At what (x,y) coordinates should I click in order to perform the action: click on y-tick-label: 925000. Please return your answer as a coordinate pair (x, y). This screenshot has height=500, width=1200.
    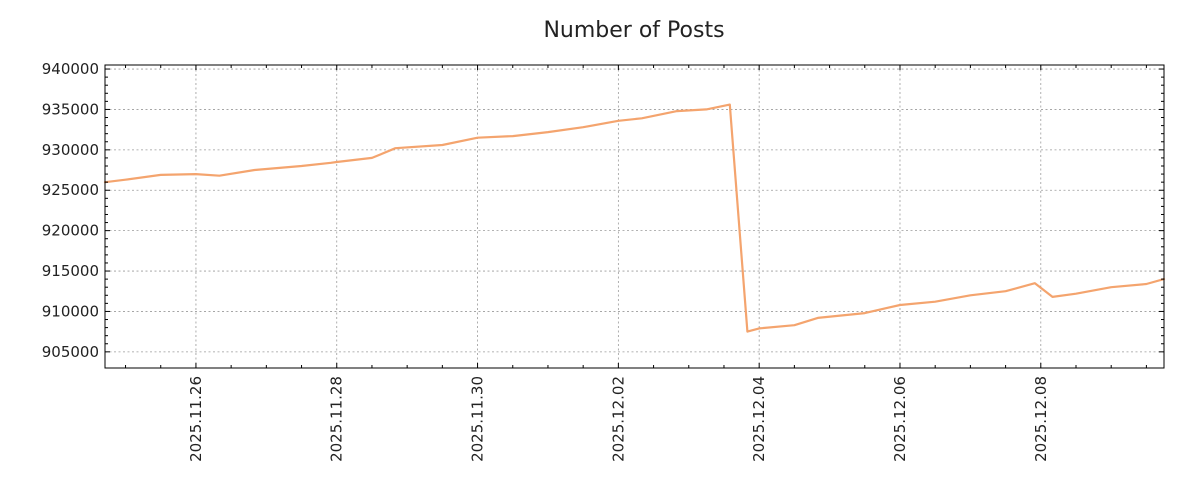
    Looking at the image, I should click on (70, 190).